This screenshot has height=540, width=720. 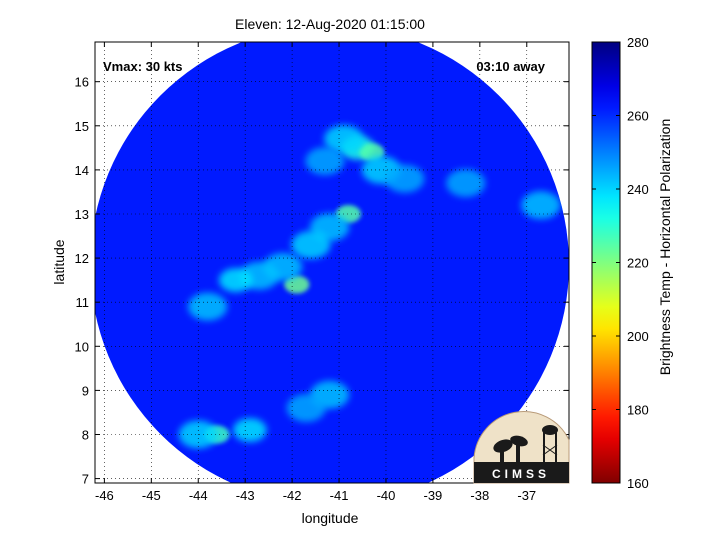 I want to click on x-tick-label: -46, so click(x=104, y=495).